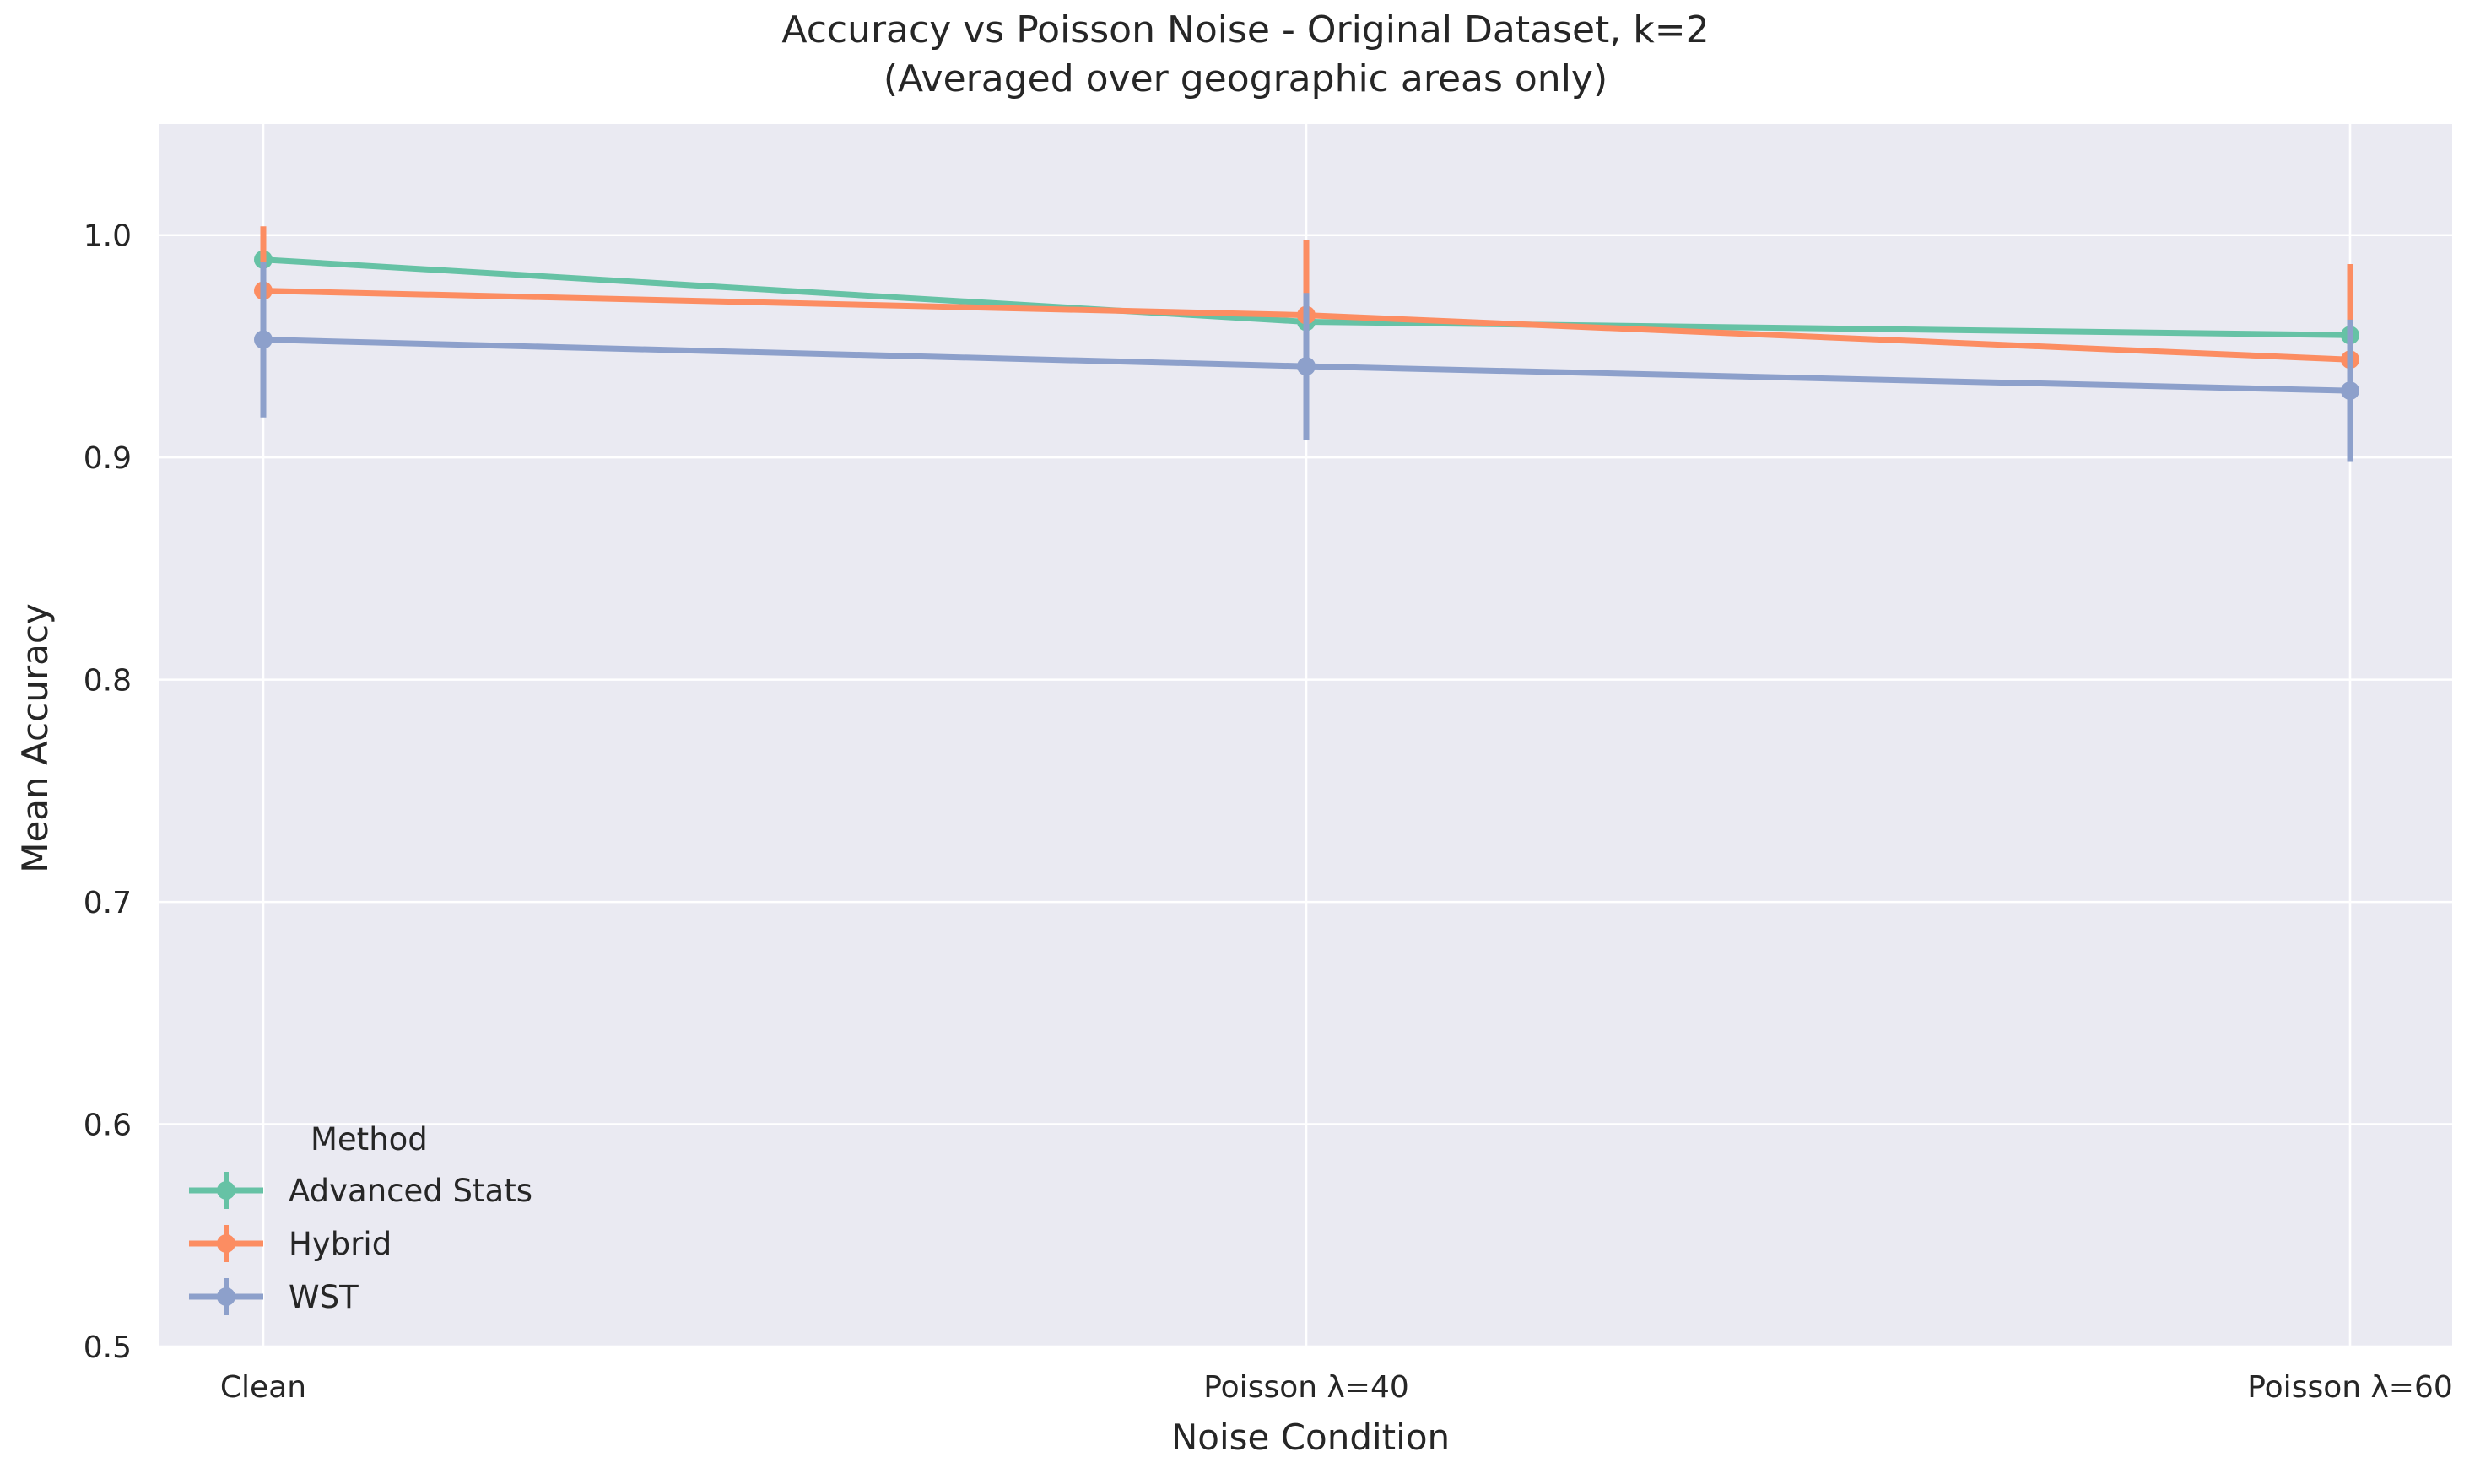 Image resolution: width=2491 pixels, height=1484 pixels. Describe the element at coordinates (108, 681) in the screenshot. I see `y-tick-label: 0.8` at that location.